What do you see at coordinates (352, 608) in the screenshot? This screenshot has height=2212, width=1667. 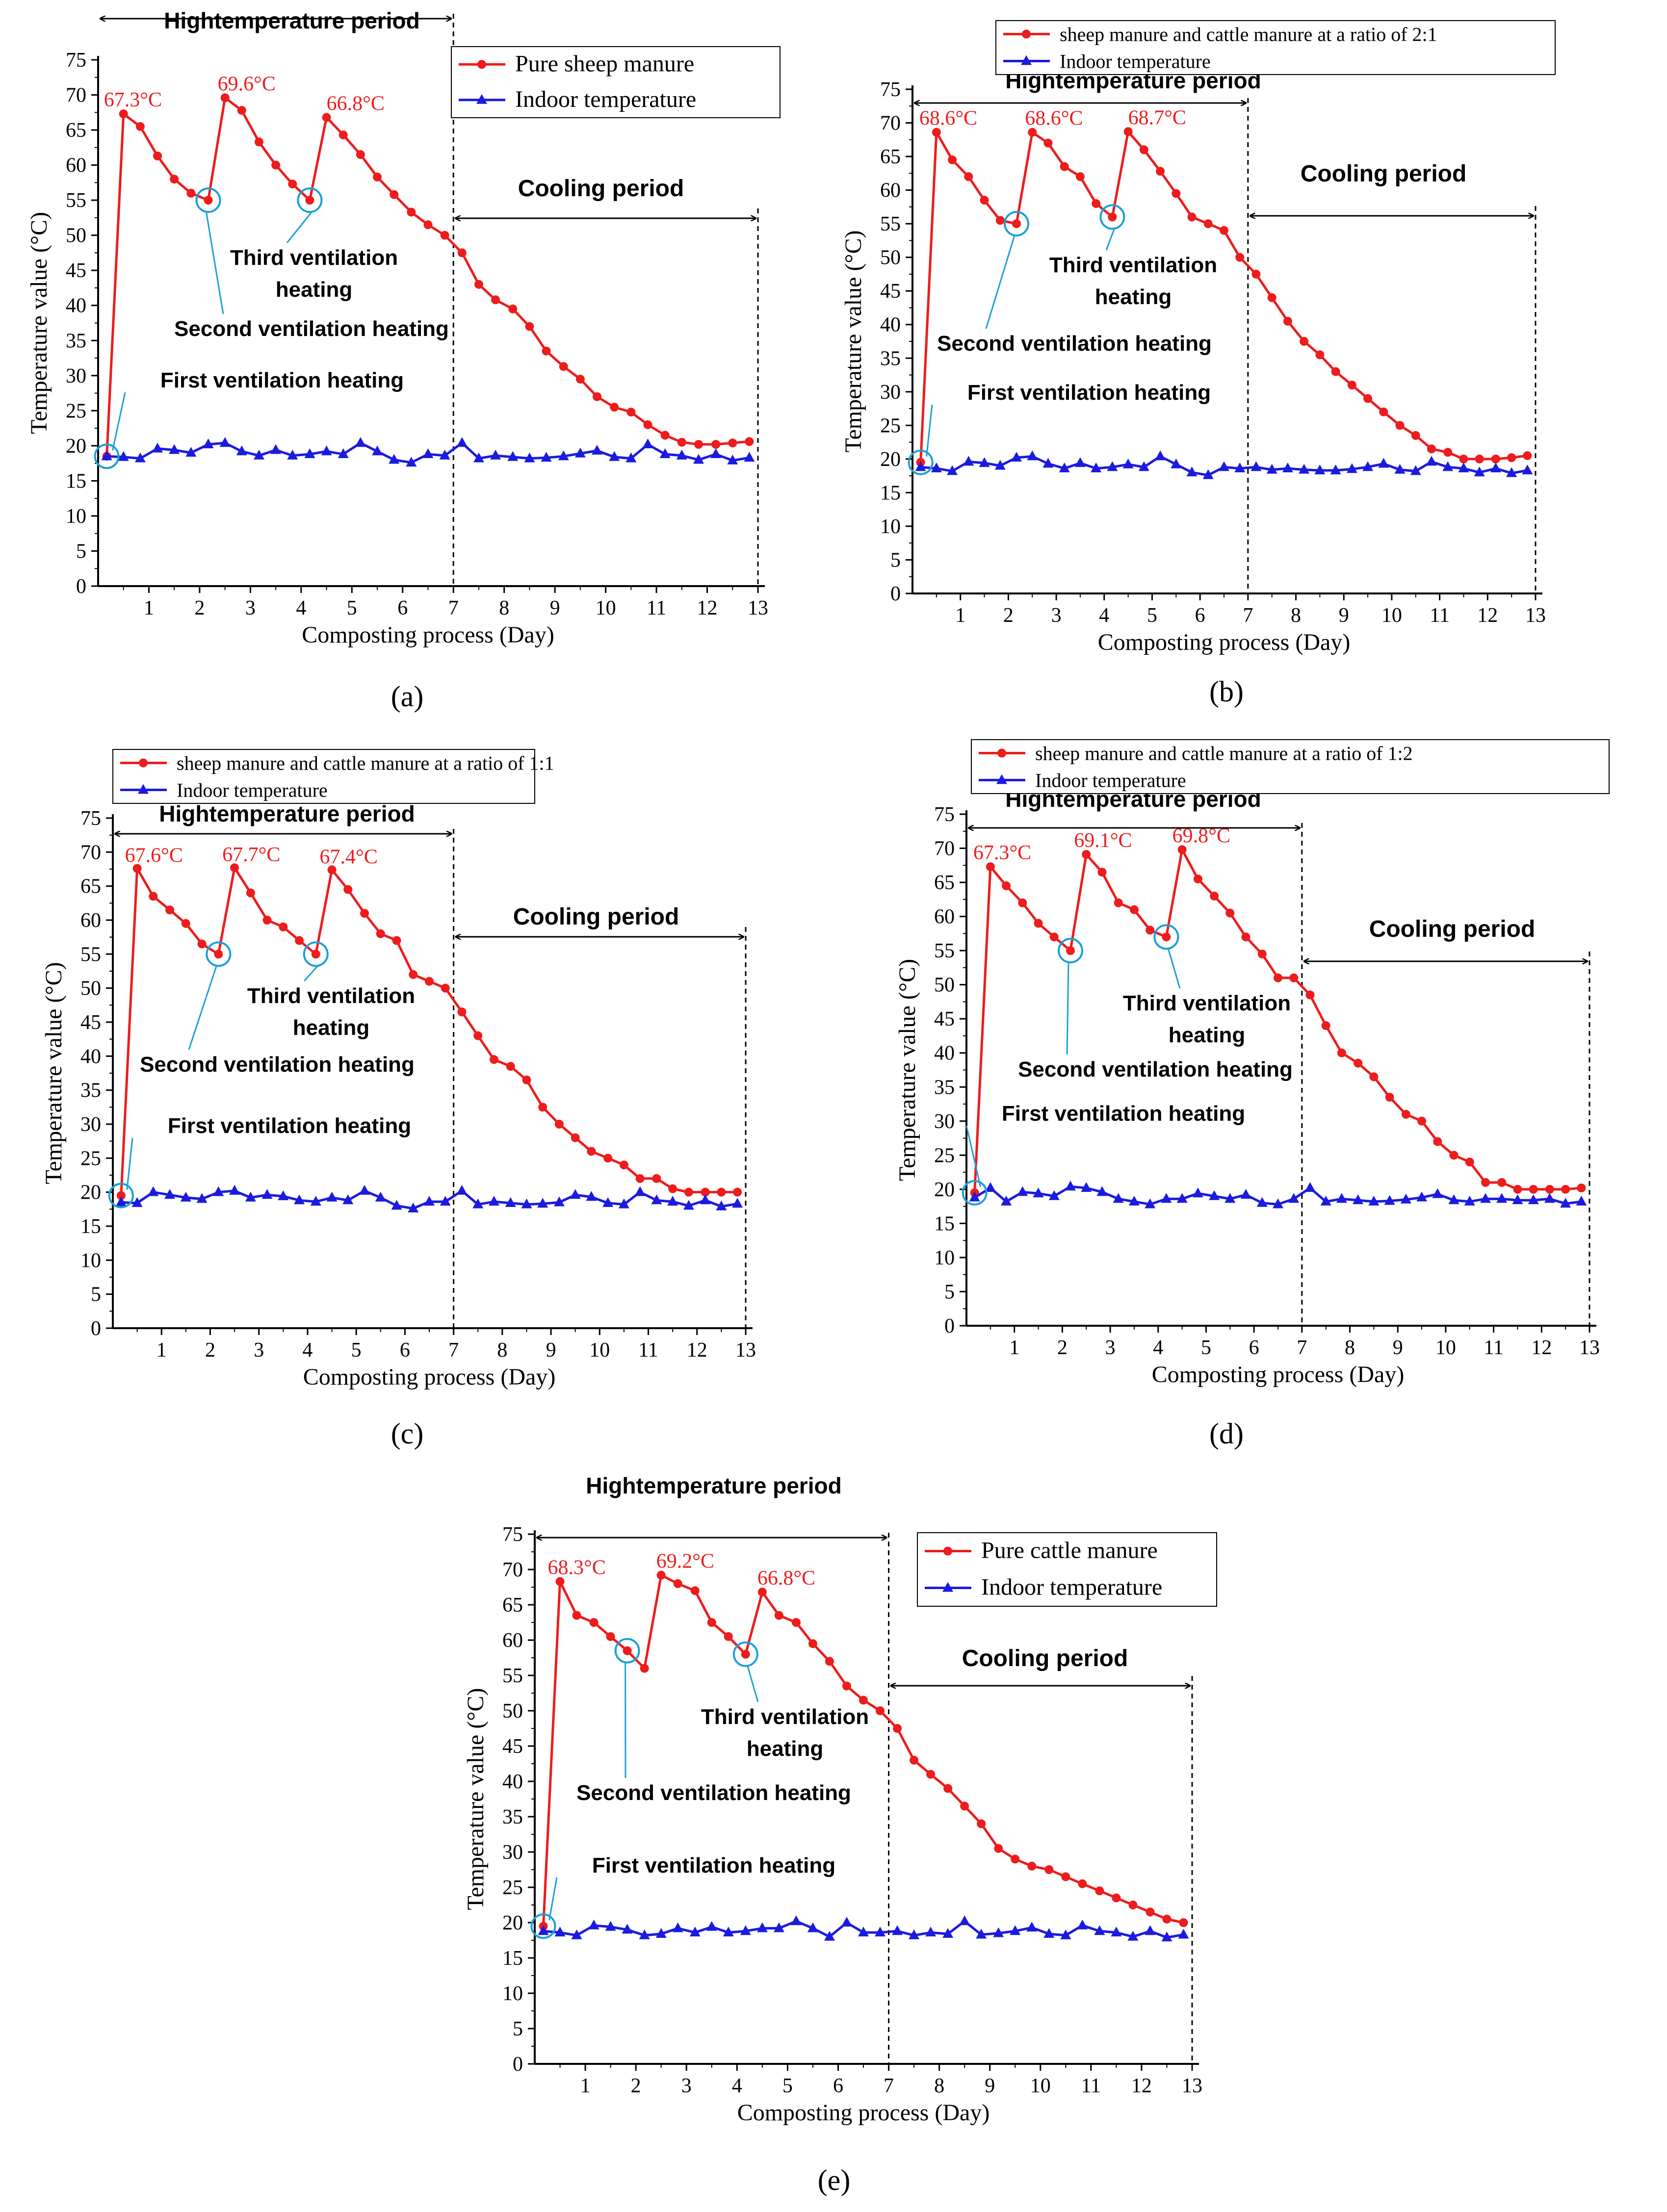 I see `x-tick-label: 5` at bounding box center [352, 608].